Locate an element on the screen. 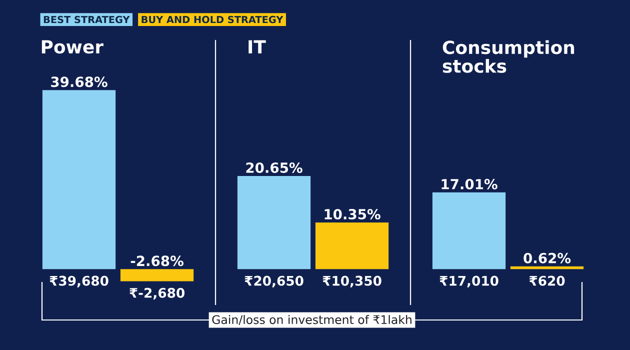 This screenshot has height=350, width=630. text: BUY AND HOLD STRATEGY is located at coordinates (213, 20).